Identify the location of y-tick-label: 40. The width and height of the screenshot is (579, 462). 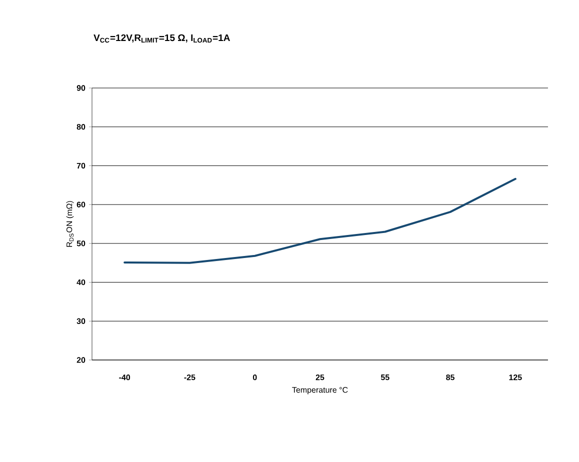
(81, 282).